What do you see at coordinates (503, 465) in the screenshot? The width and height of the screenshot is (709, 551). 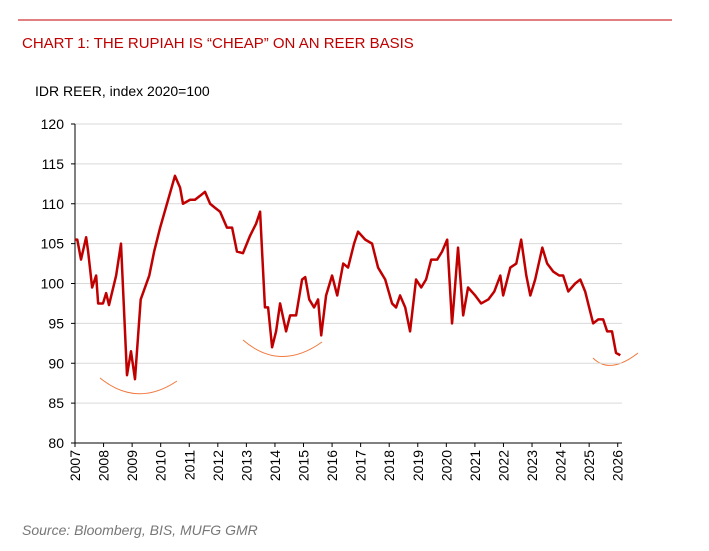 I see `x-tick-label: 2022` at bounding box center [503, 465].